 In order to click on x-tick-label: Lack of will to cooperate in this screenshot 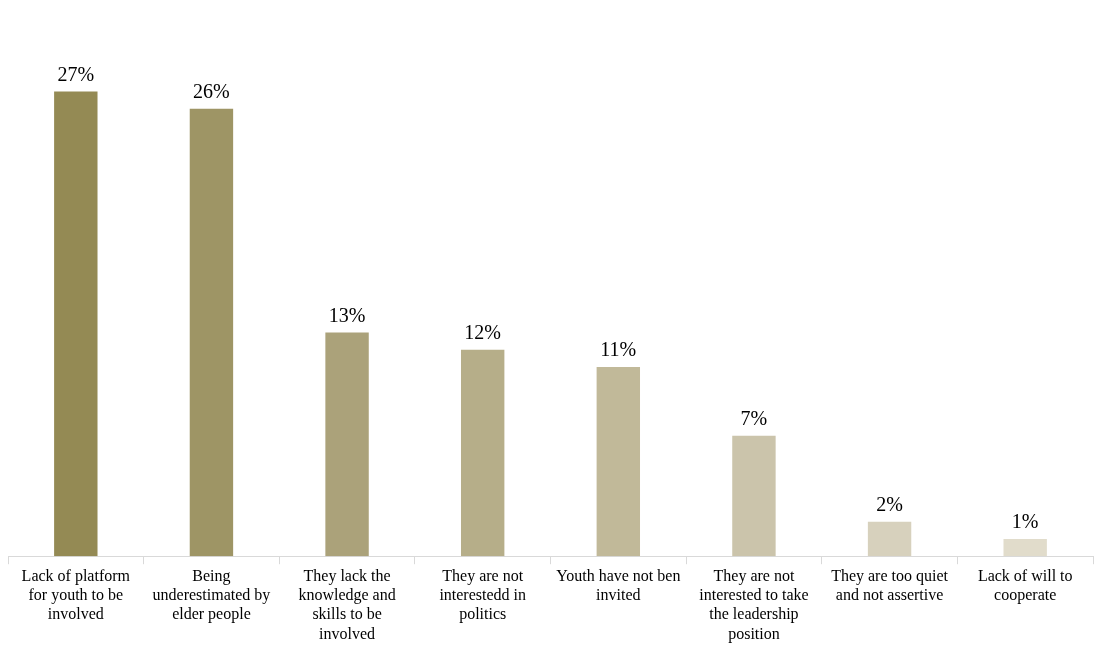, I will do `click(1025, 586)`.